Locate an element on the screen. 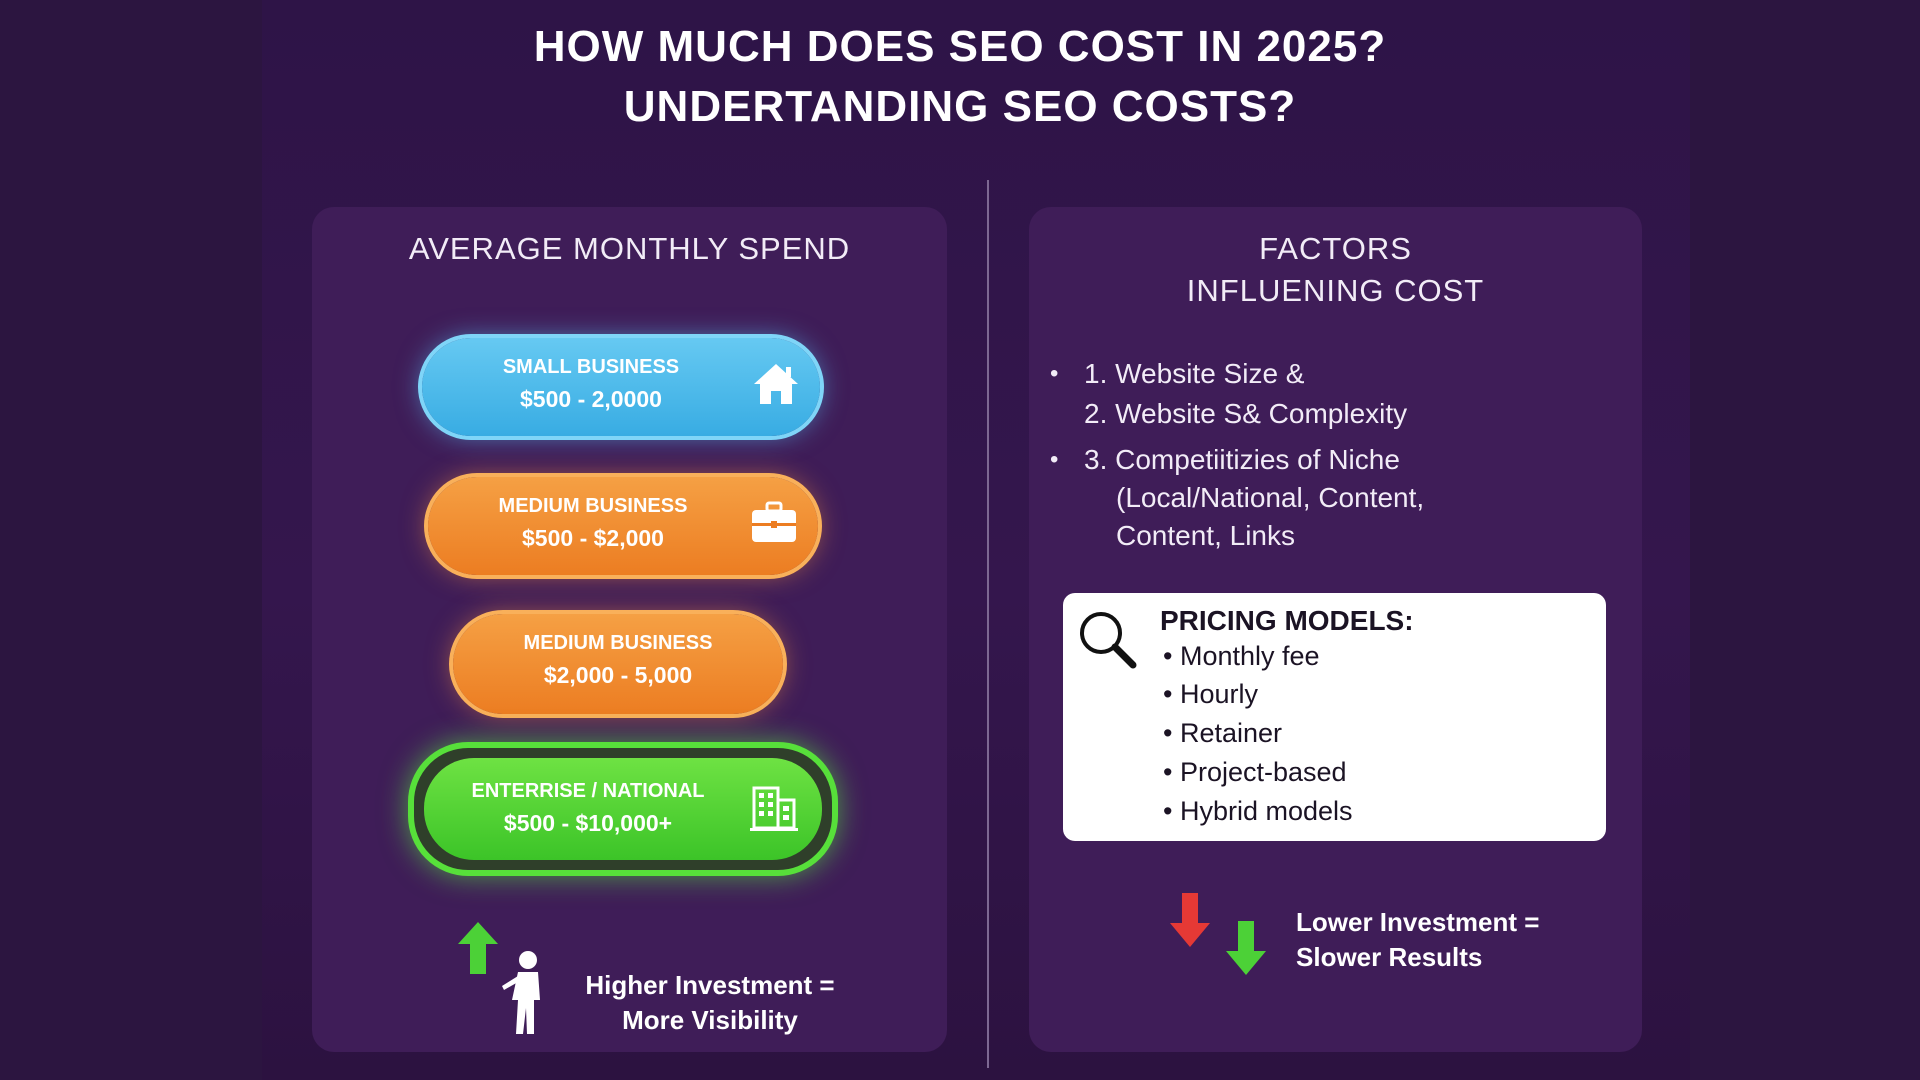 The image size is (1920, 1080). center-divider is located at coordinates (988, 624).